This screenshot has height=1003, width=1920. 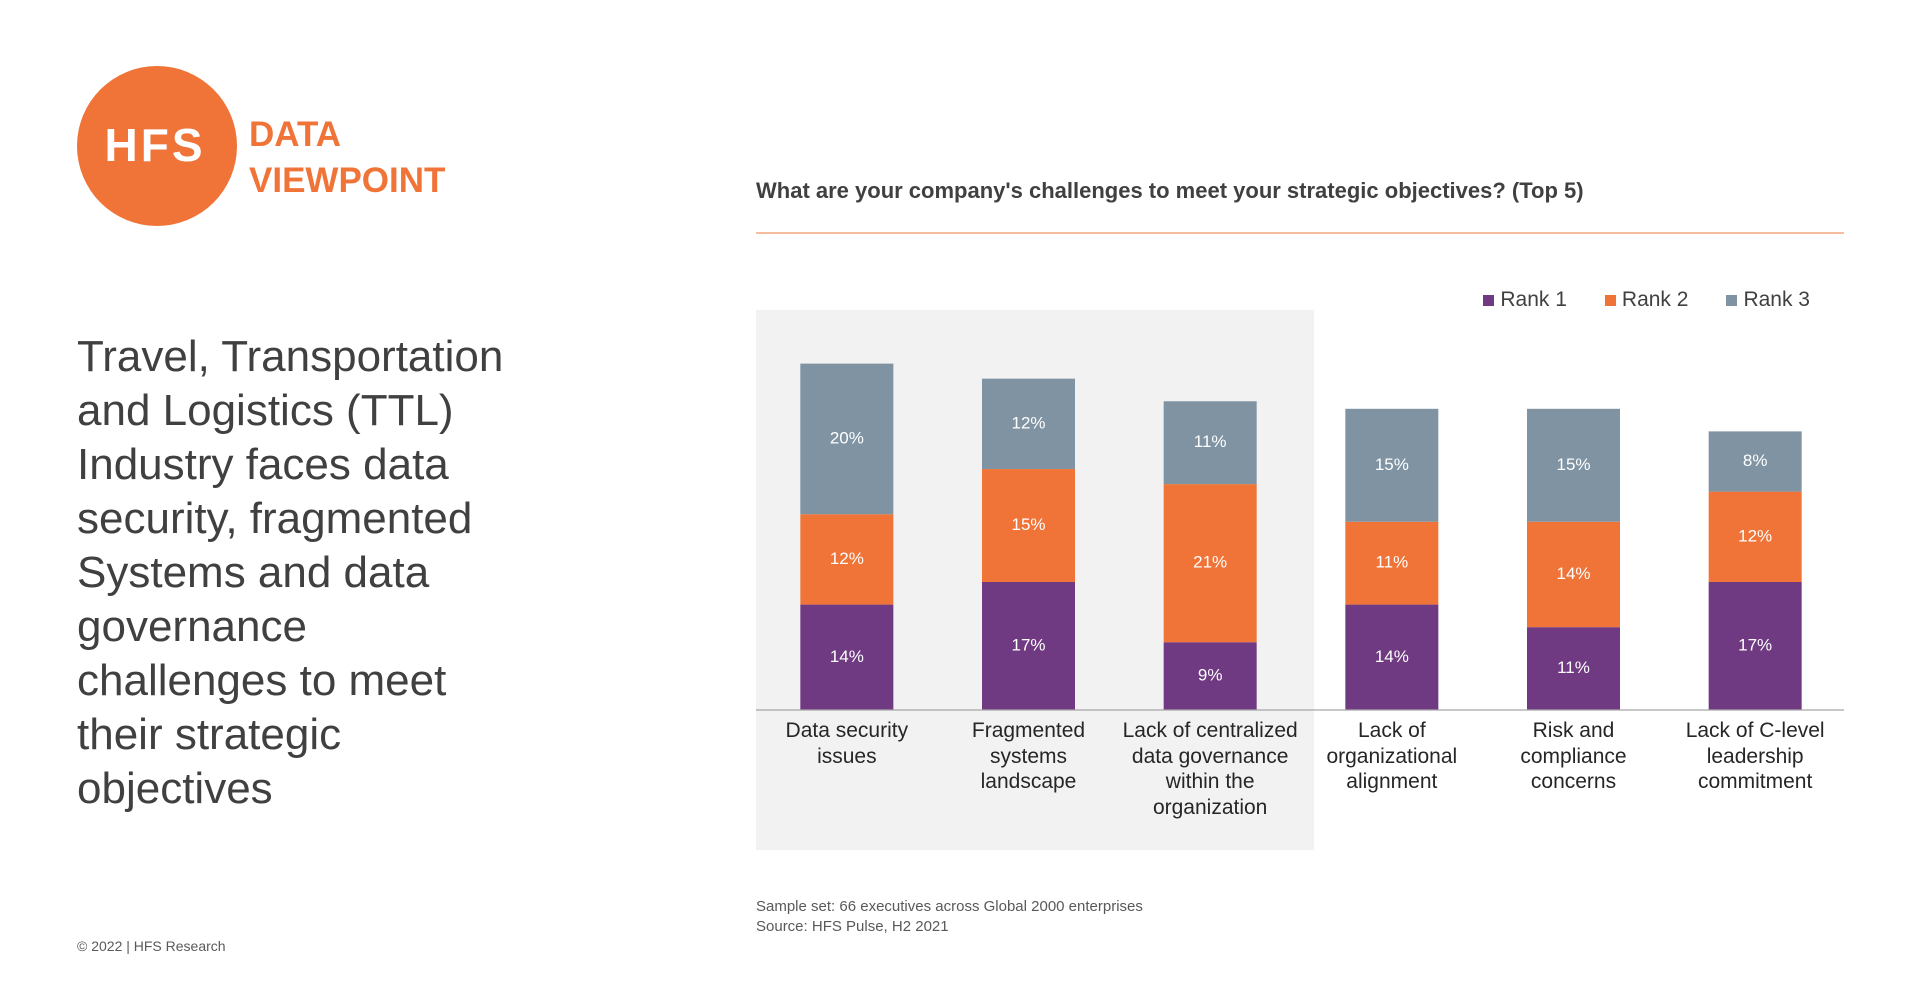 I want to click on note: Source: HFS Pulse, H2 2021, so click(x=852, y=926).